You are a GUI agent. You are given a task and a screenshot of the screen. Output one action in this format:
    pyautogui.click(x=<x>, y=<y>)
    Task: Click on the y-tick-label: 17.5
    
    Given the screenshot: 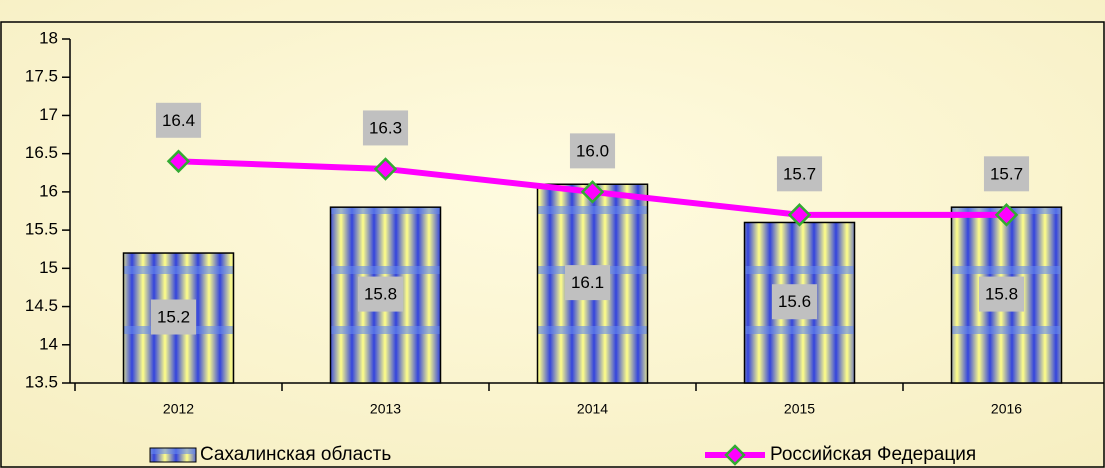 What is the action you would take?
    pyautogui.click(x=41, y=76)
    